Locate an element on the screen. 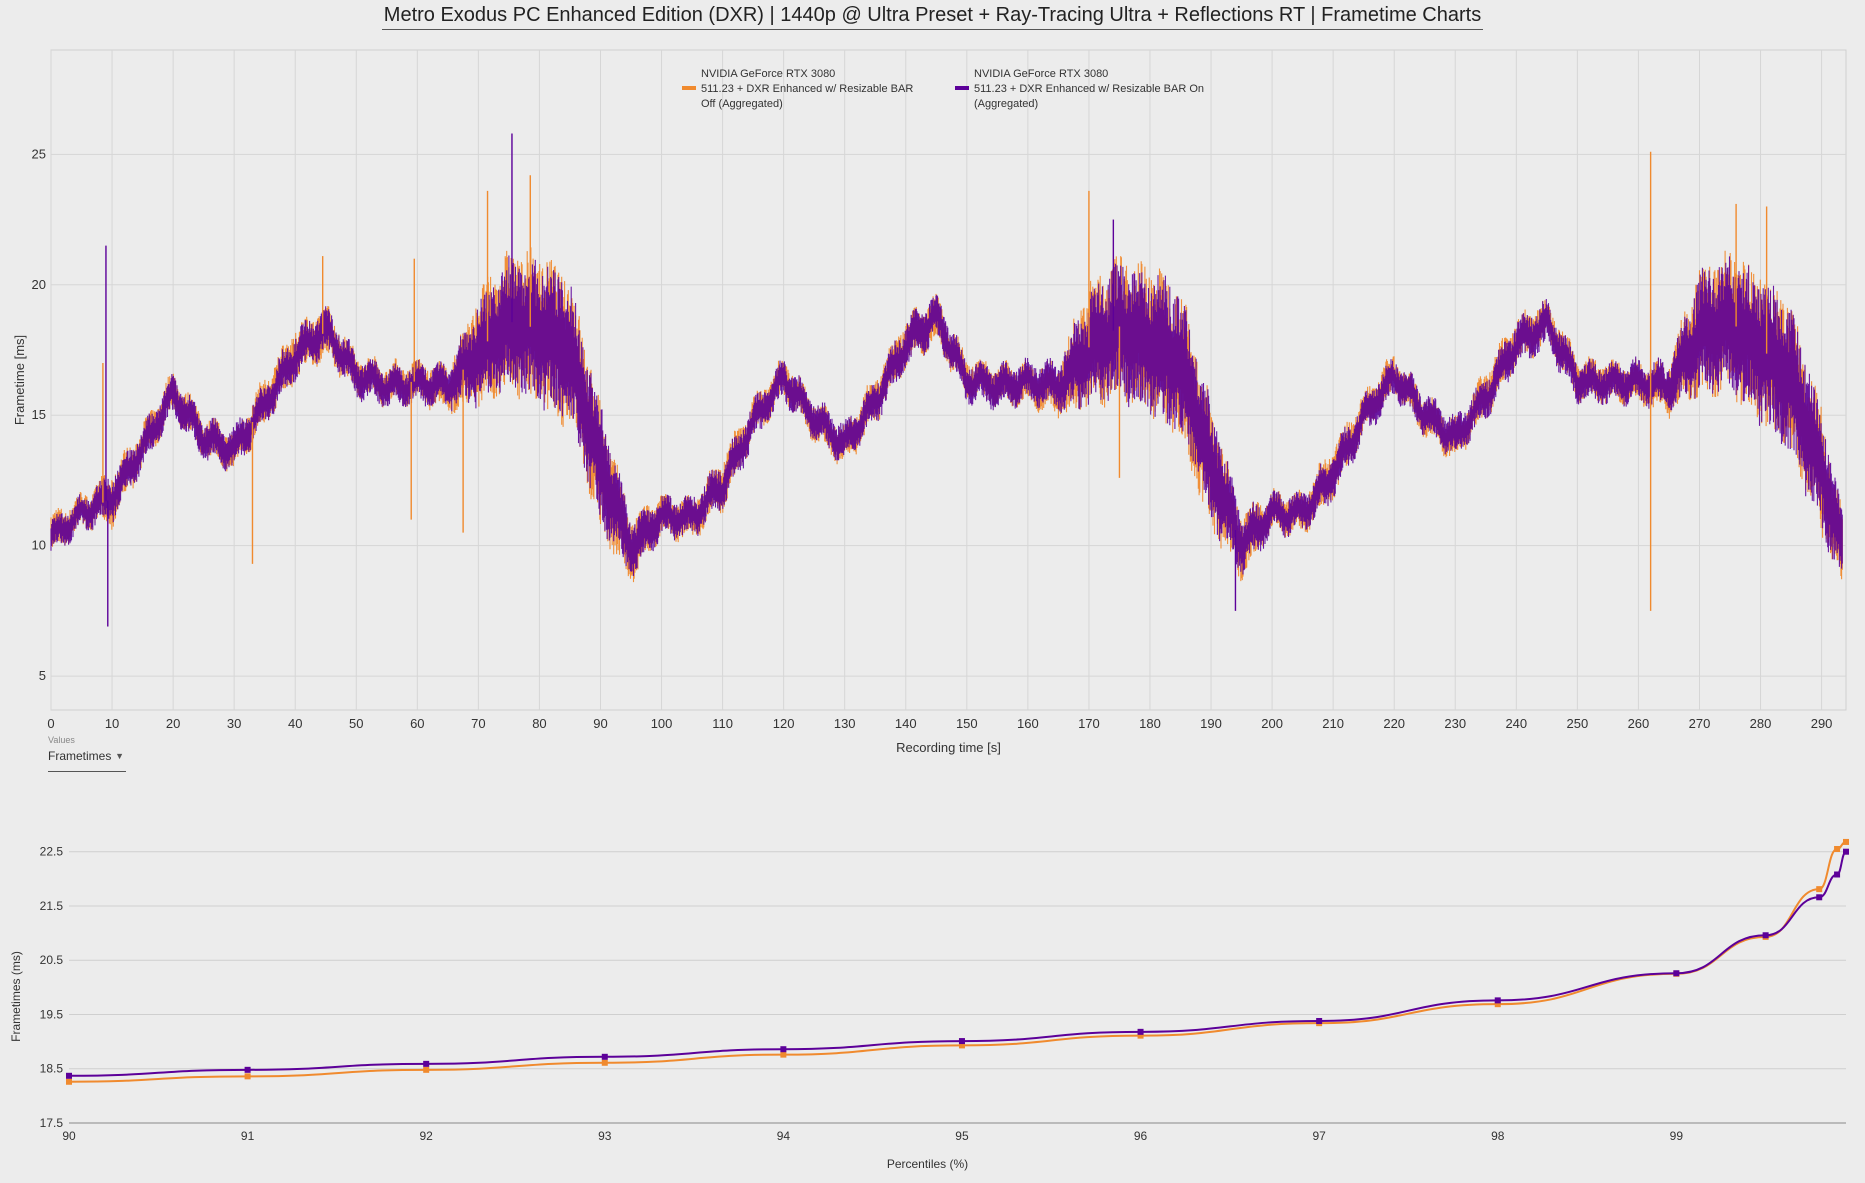 The image size is (1865, 1183). x-tick-label: 10 is located at coordinates (112, 723).